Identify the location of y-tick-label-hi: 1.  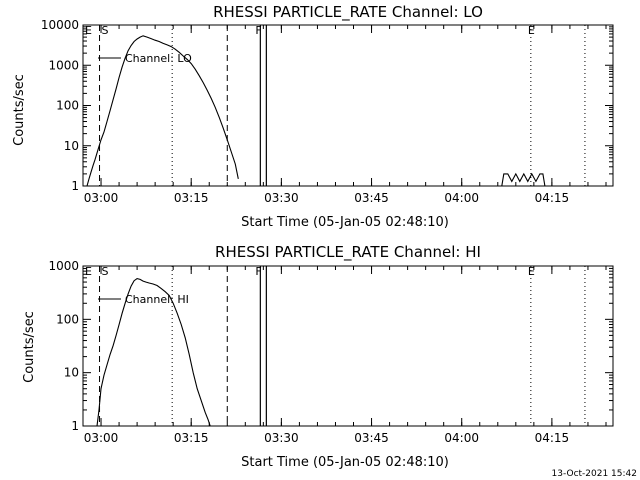
(75, 426).